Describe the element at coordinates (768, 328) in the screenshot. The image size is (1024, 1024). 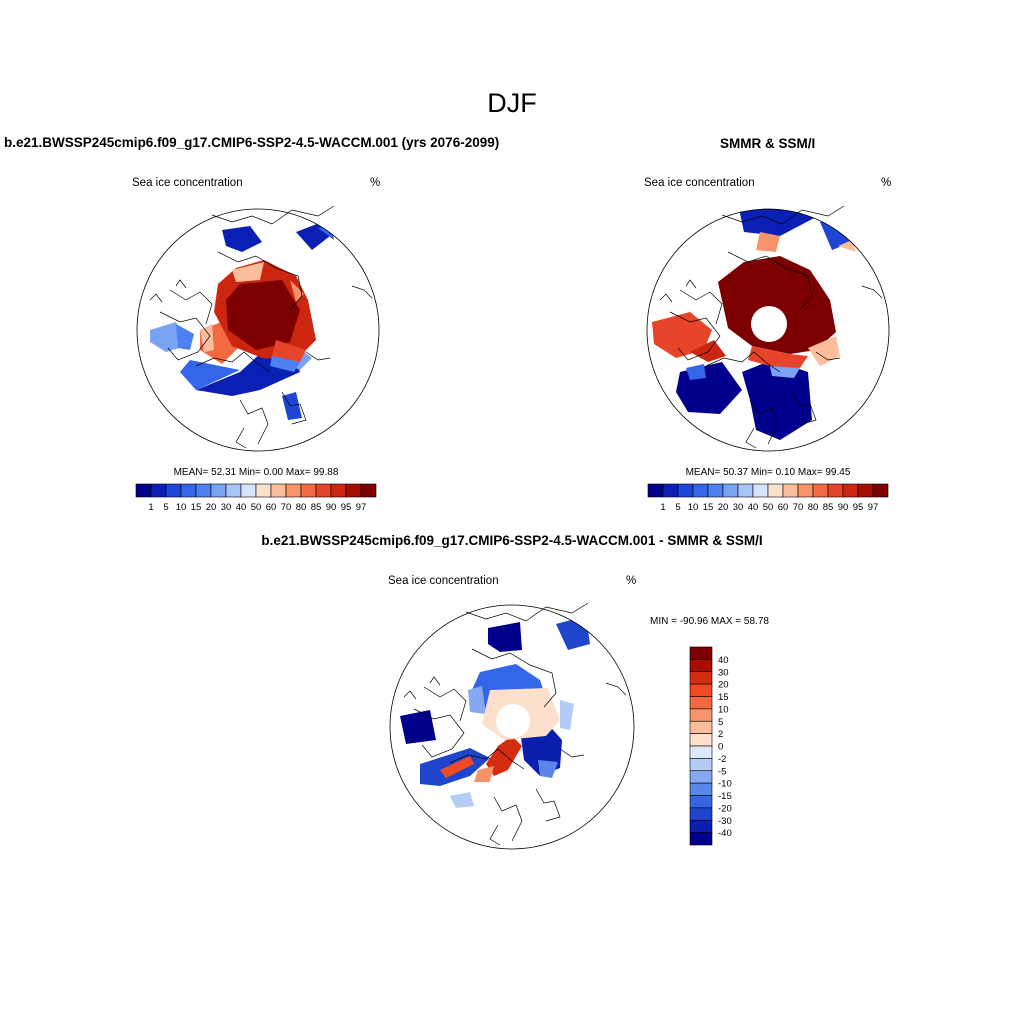
I see `obs-map` at that location.